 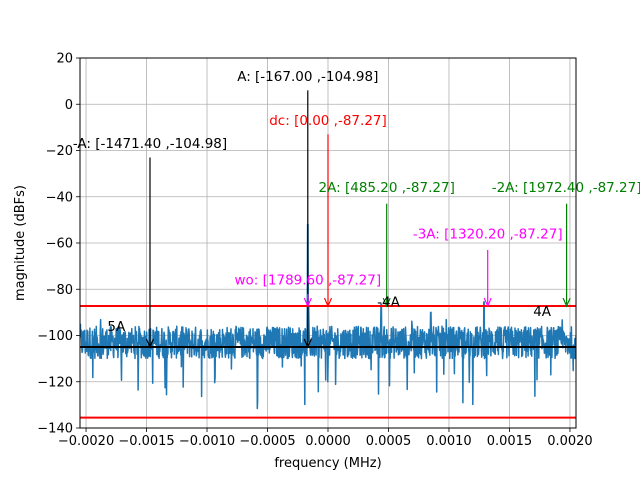 I want to click on y-tick-label: 20, so click(x=64, y=59).